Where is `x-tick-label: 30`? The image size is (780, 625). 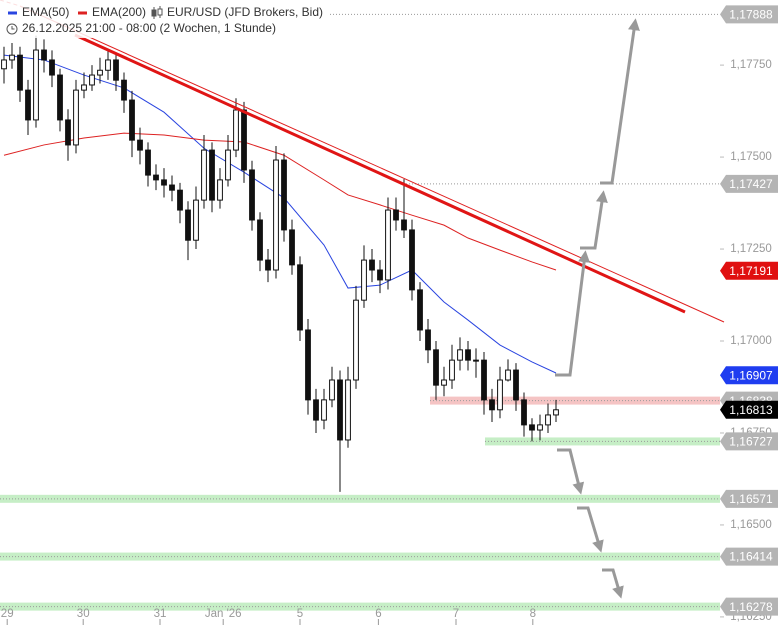
x-tick-label: 30 is located at coordinates (83, 614).